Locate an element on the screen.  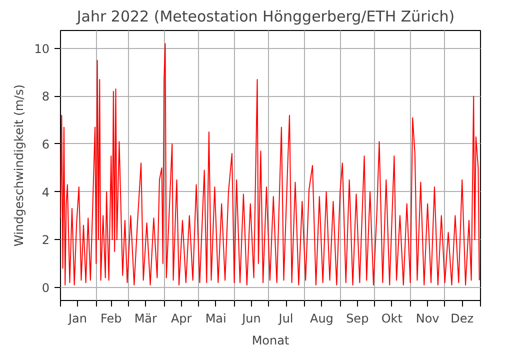
x-tick-label: Jun is located at coordinates (251, 319).